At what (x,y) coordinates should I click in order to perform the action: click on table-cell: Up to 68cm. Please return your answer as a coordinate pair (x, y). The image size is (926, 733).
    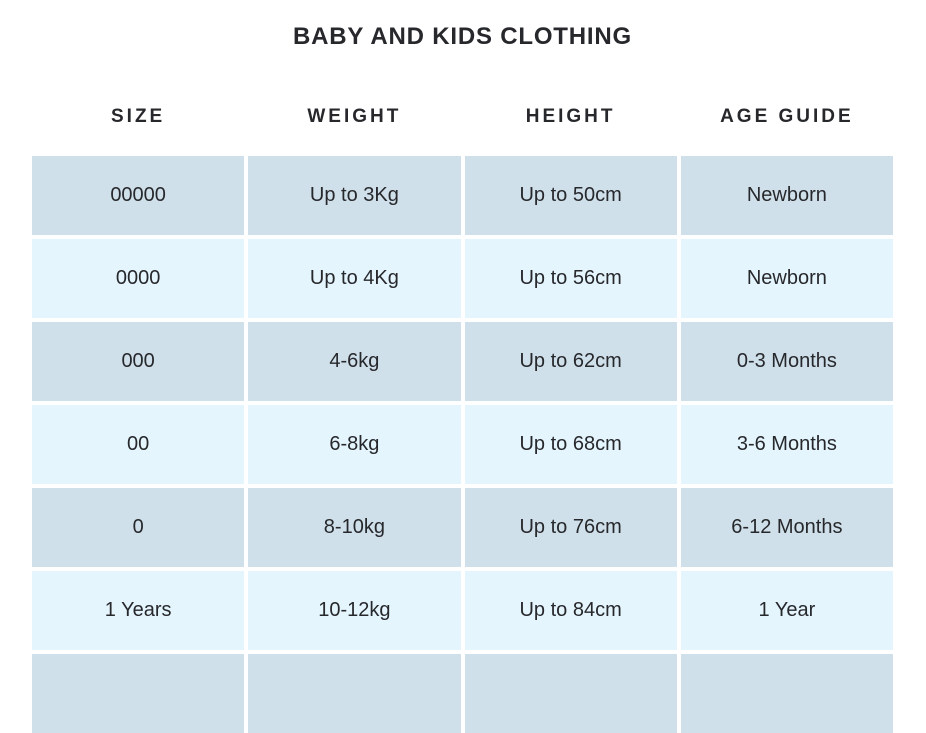
    Looking at the image, I should click on (570, 444).